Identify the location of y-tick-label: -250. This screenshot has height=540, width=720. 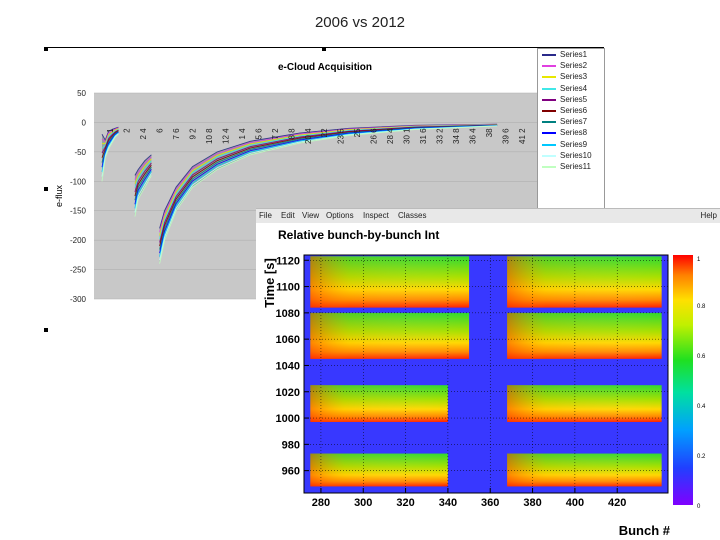
(78, 270).